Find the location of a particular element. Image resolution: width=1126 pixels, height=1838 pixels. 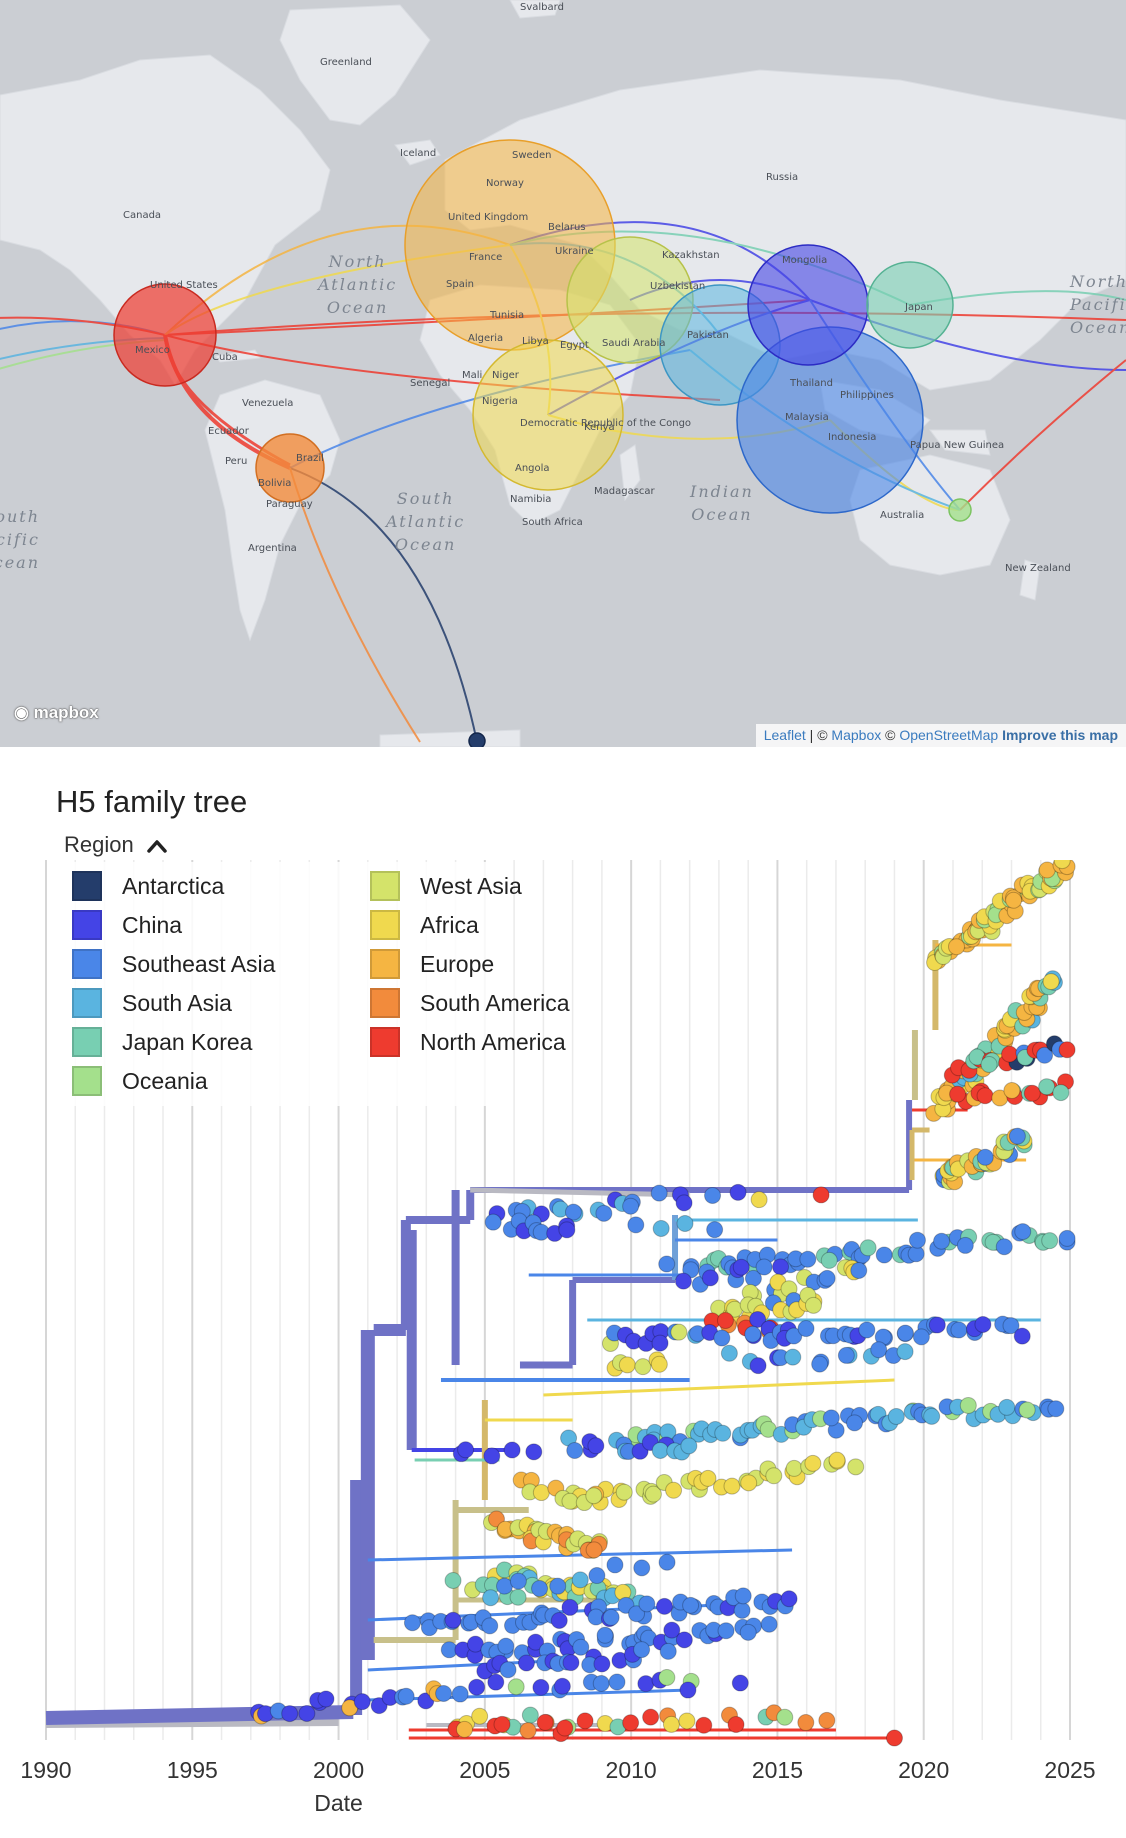

legend-label: Africa is located at coordinates (449, 925).